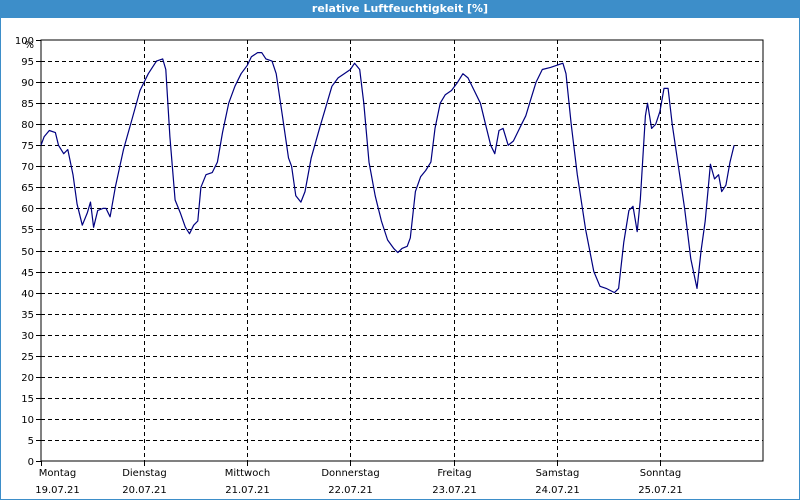  I want to click on y-tick-label: 85, so click(27, 104).